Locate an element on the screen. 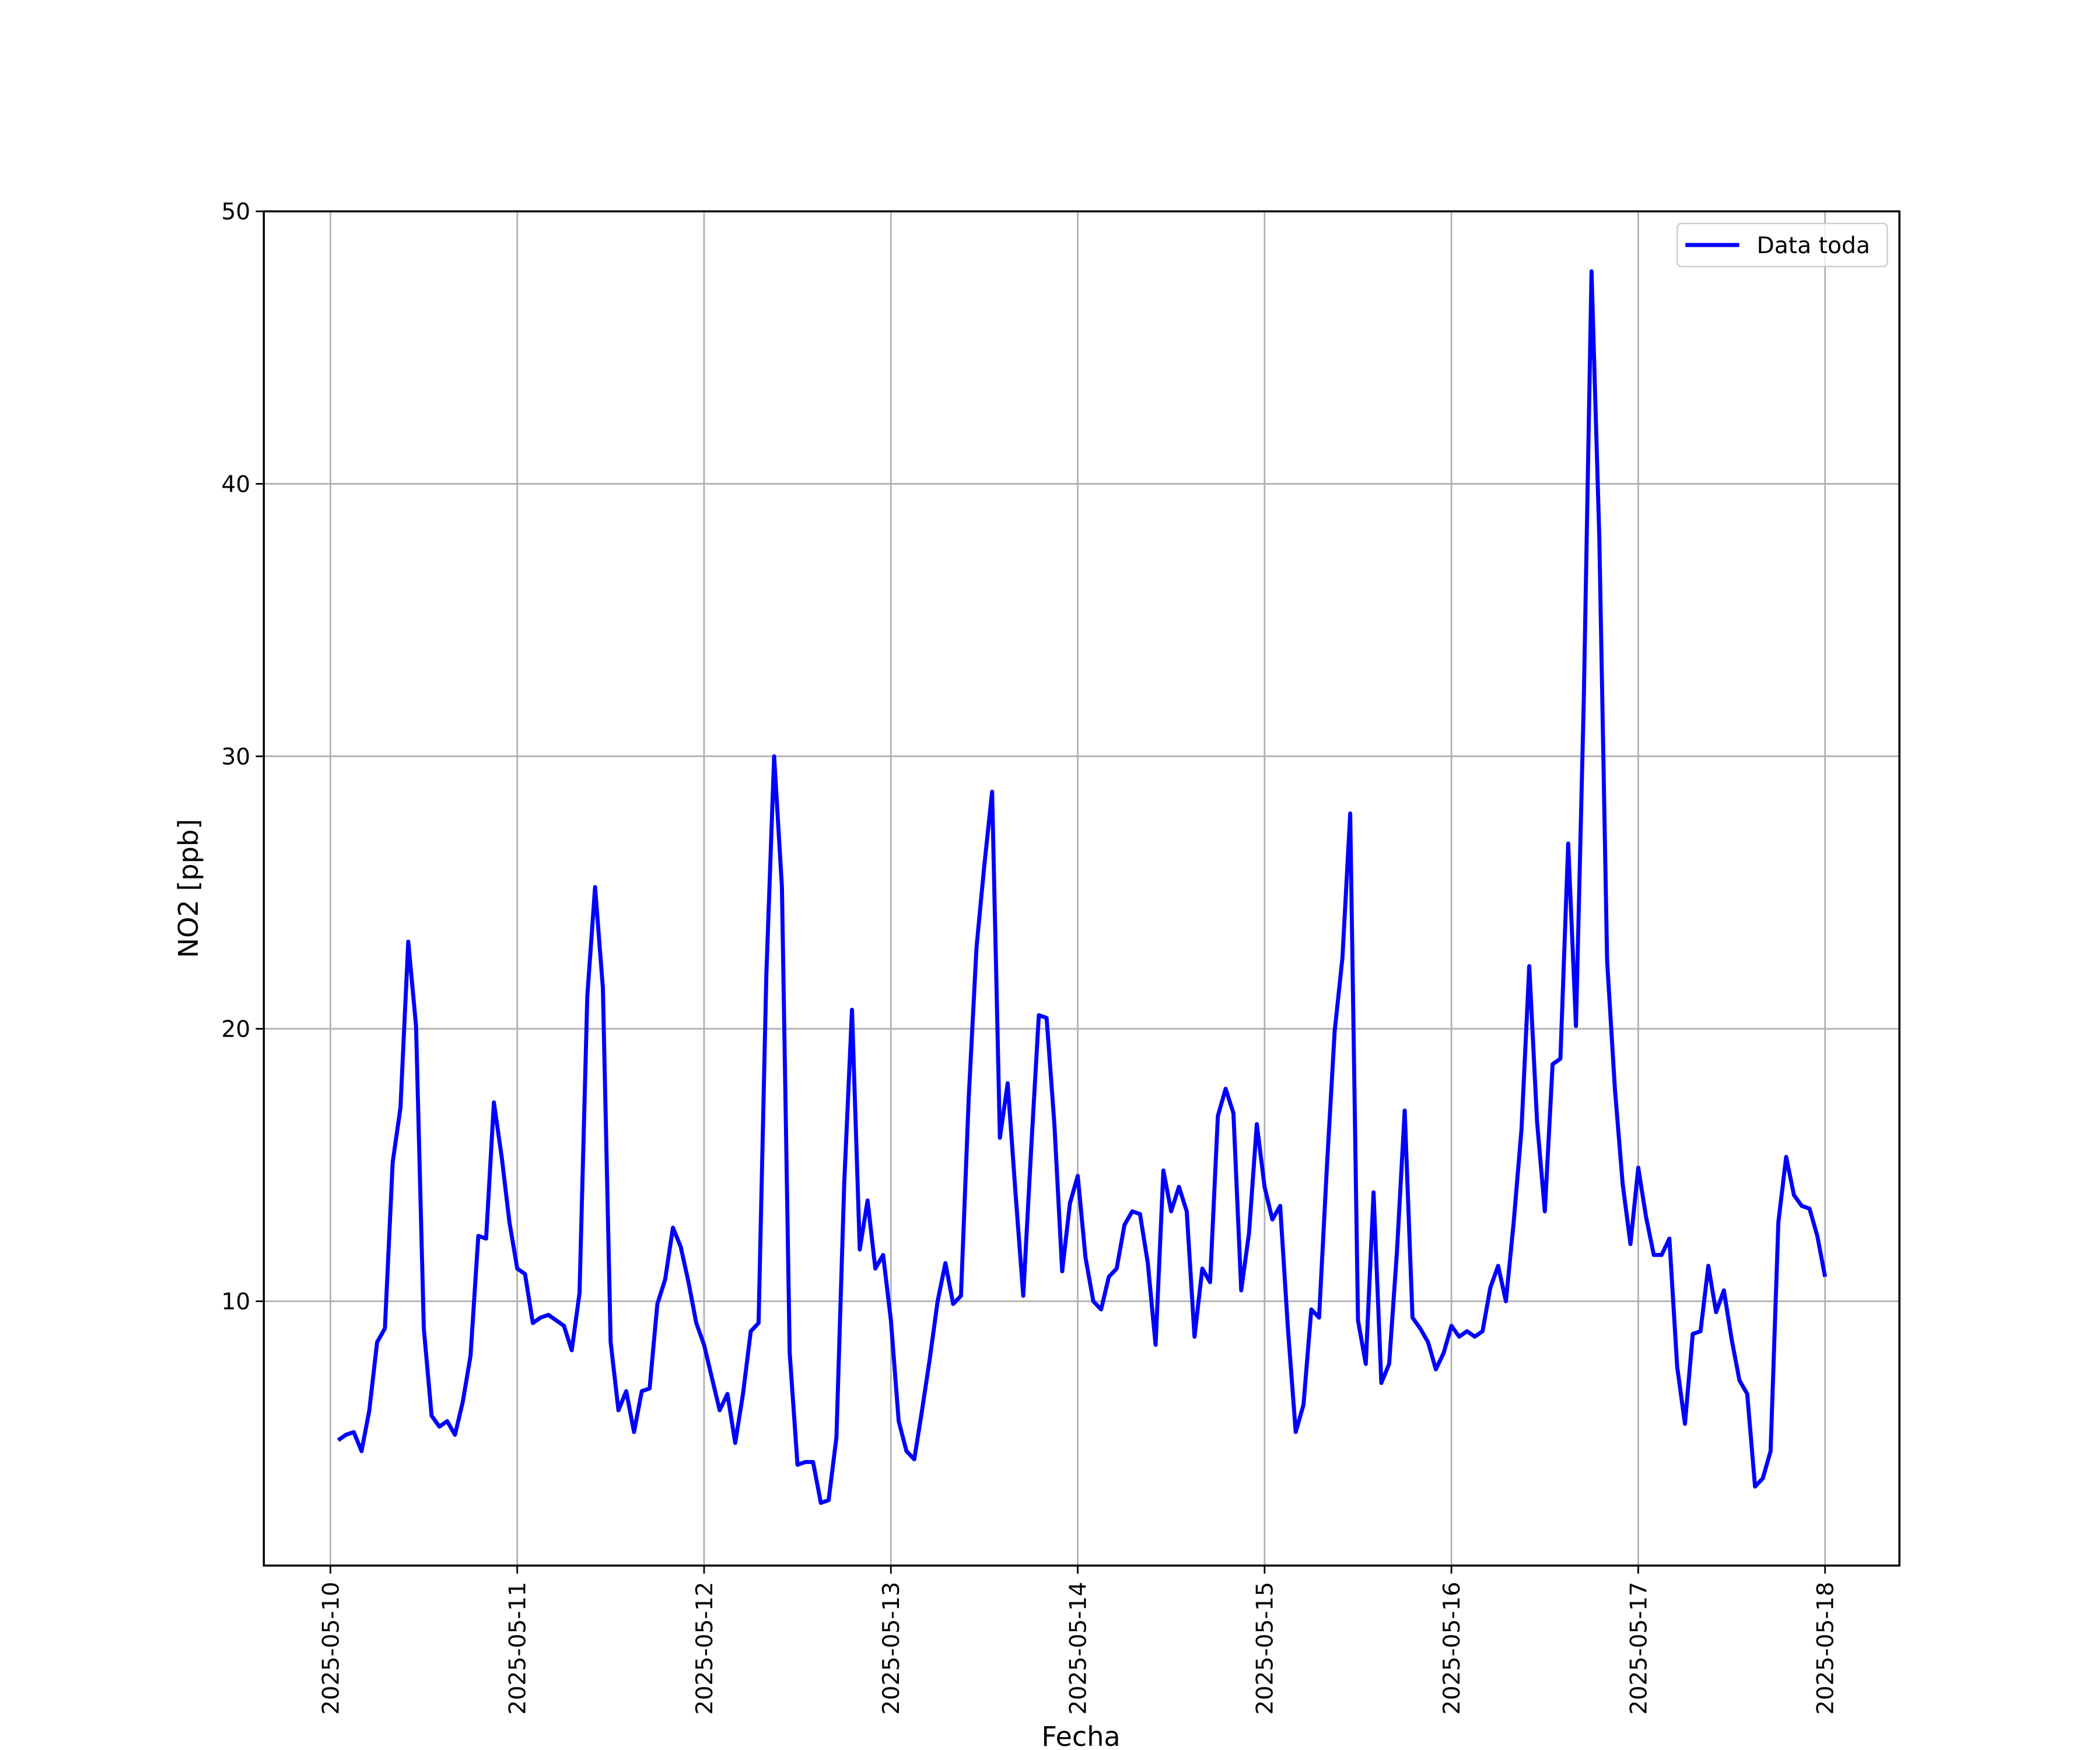 Image resolution: width=2100 pixels, height=1750 pixels. x-tick-label: 2025-05-18 is located at coordinates (1826, 1648).